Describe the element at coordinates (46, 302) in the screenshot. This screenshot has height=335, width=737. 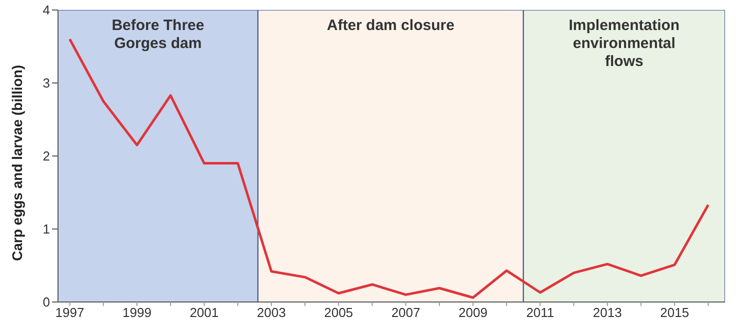
I see `y-tick-label: 0` at that location.